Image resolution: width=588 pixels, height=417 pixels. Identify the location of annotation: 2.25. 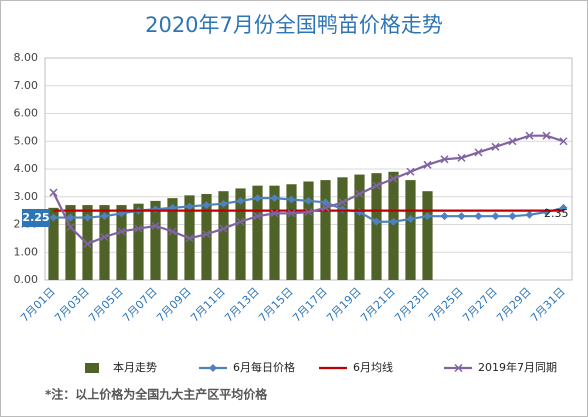
(35, 217).